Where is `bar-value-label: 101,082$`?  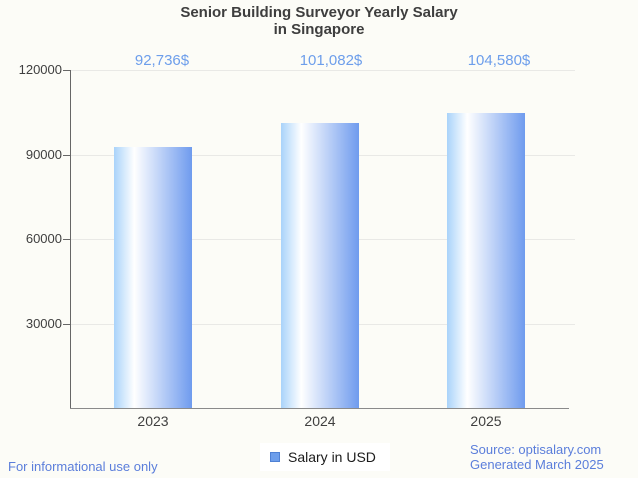 bar-value-label: 101,082$ is located at coordinates (331, 60).